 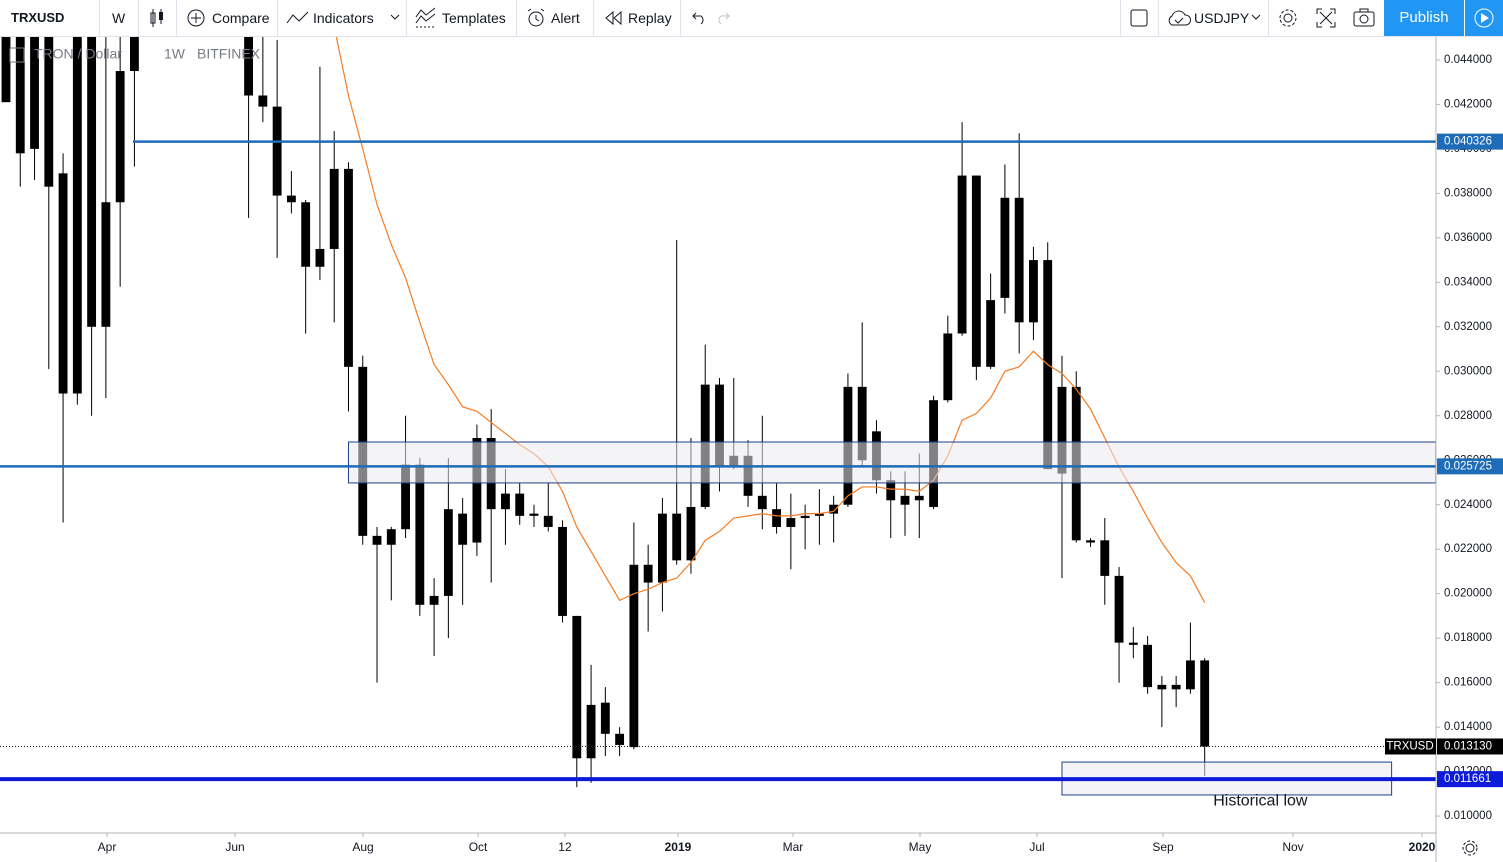 I want to click on y-tick-label: 0.032000, so click(x=1468, y=327).